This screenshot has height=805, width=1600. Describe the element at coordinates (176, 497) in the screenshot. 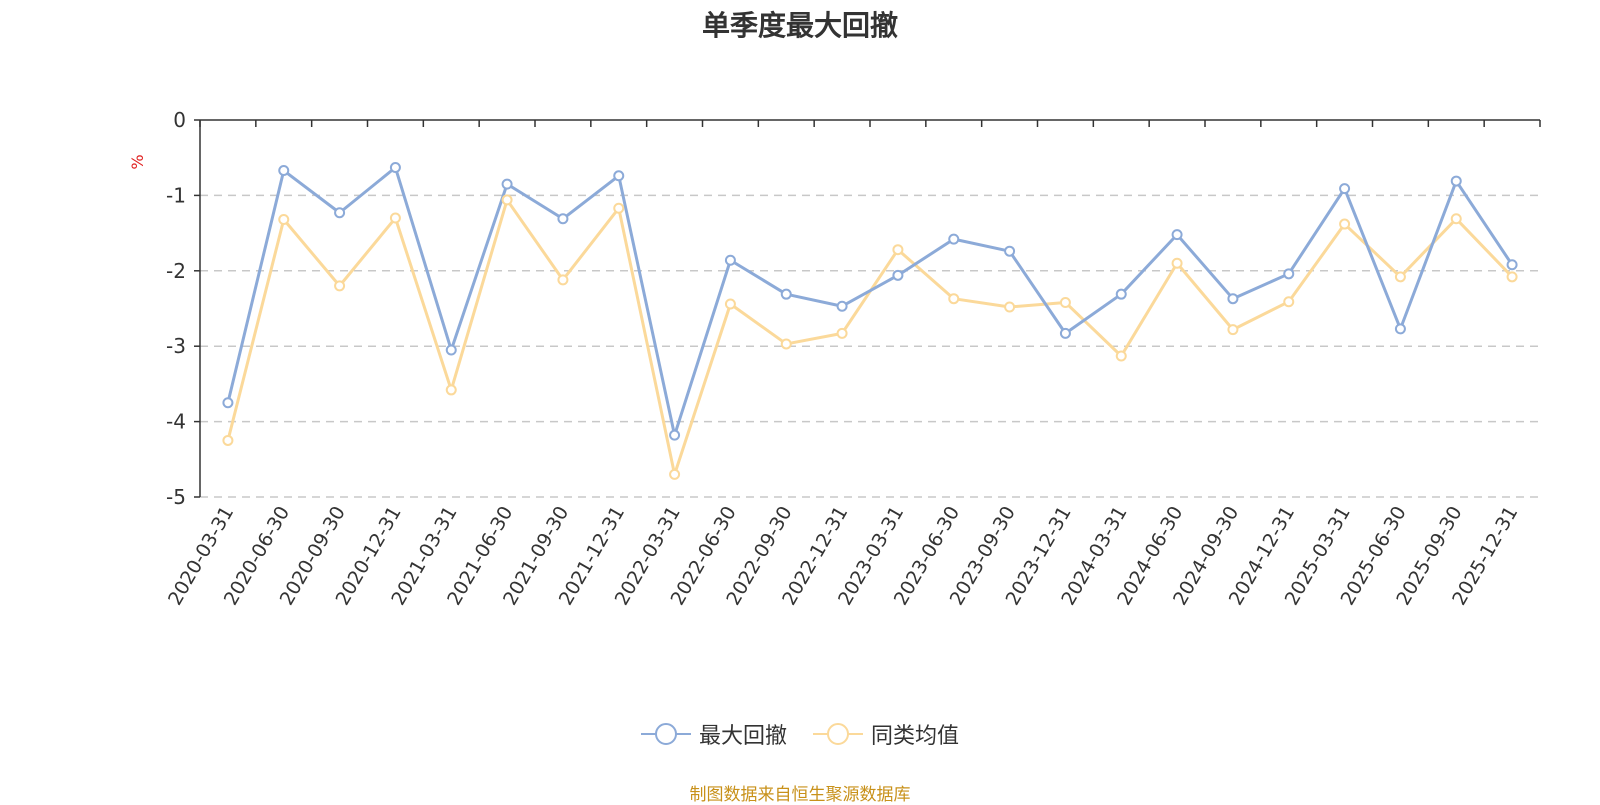

I see `y-tick-label: -5` at that location.